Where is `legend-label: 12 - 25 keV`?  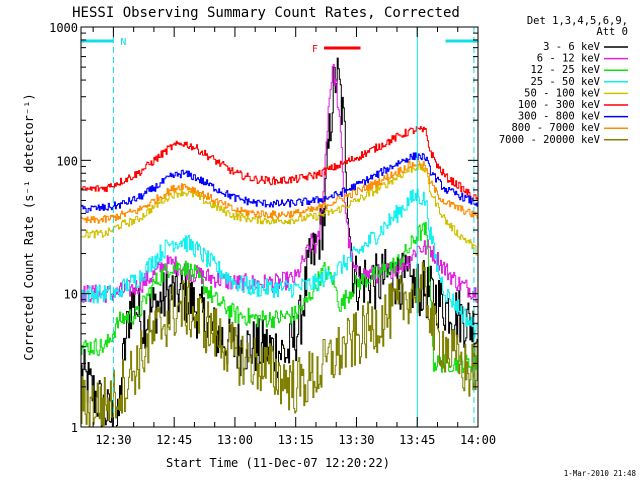
legend-label: 12 - 25 keV is located at coordinates (565, 70).